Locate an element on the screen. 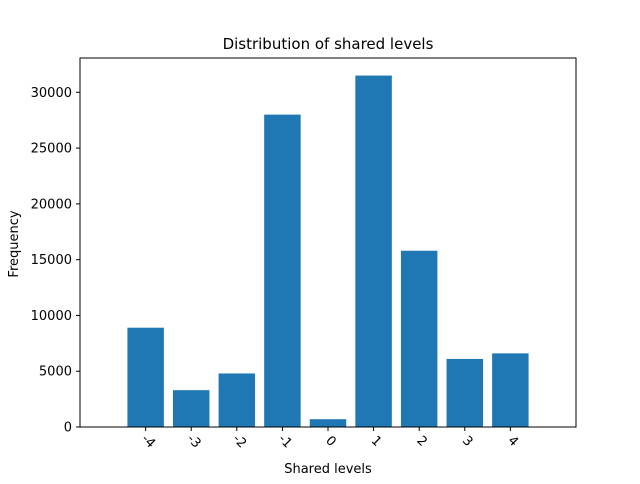  x-tick-label: 4 is located at coordinates (513, 441).